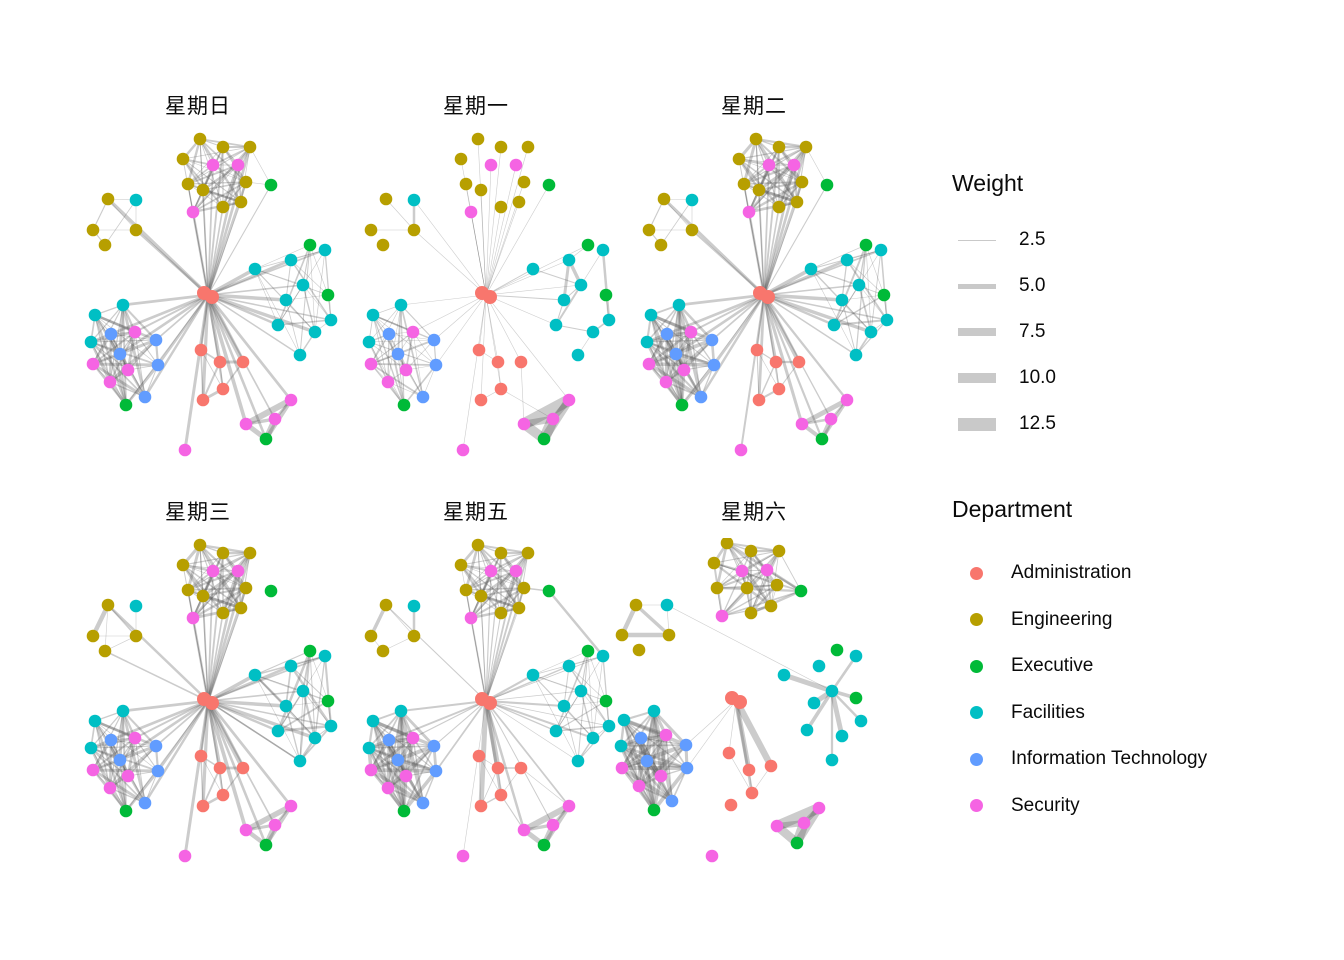 This screenshot has height=960, width=1344. Describe the element at coordinates (211, 700) in the screenshot. I see `network-graph-wednesday` at that location.